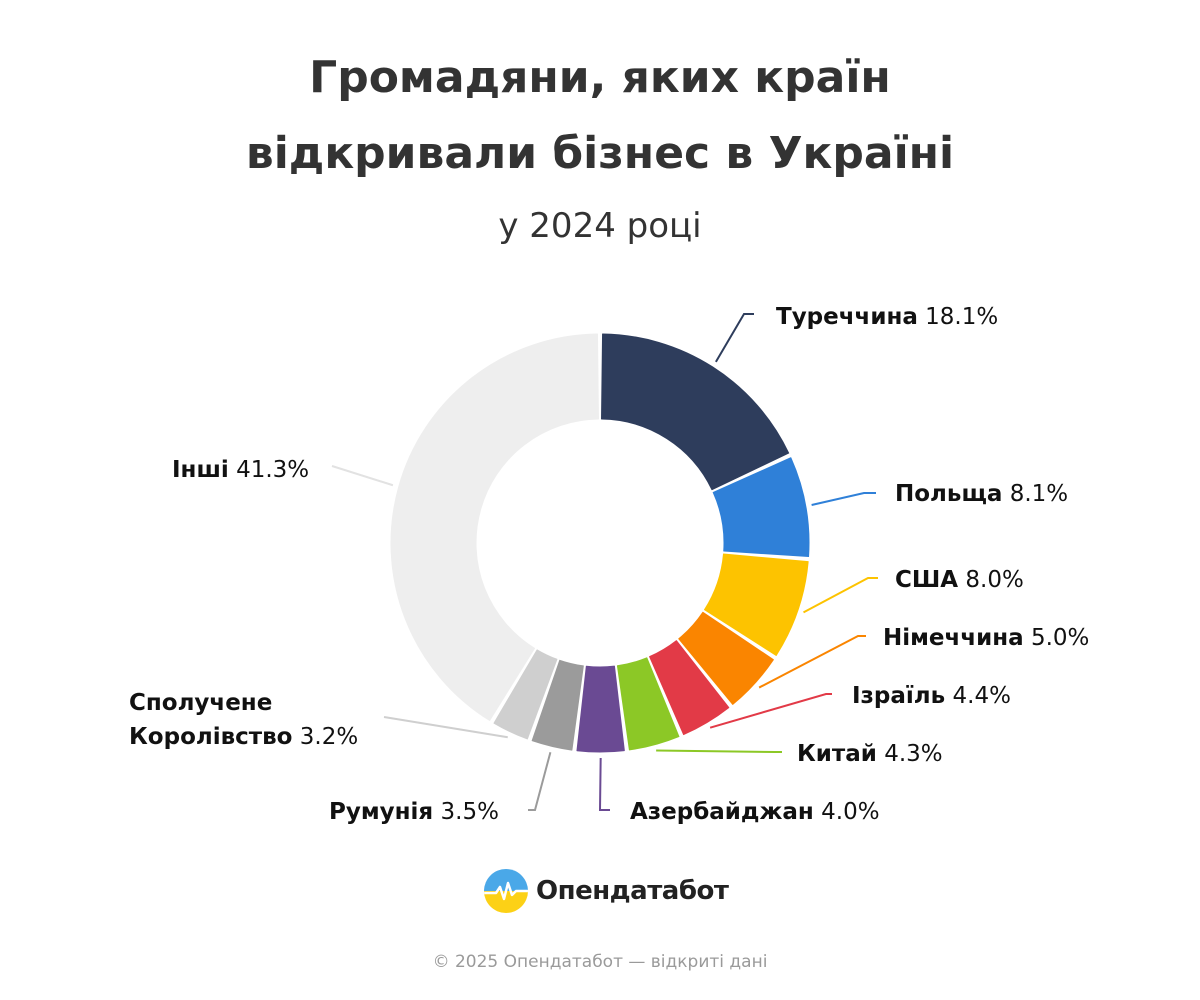  I want to click on slice-німеччина, so click(726, 658).